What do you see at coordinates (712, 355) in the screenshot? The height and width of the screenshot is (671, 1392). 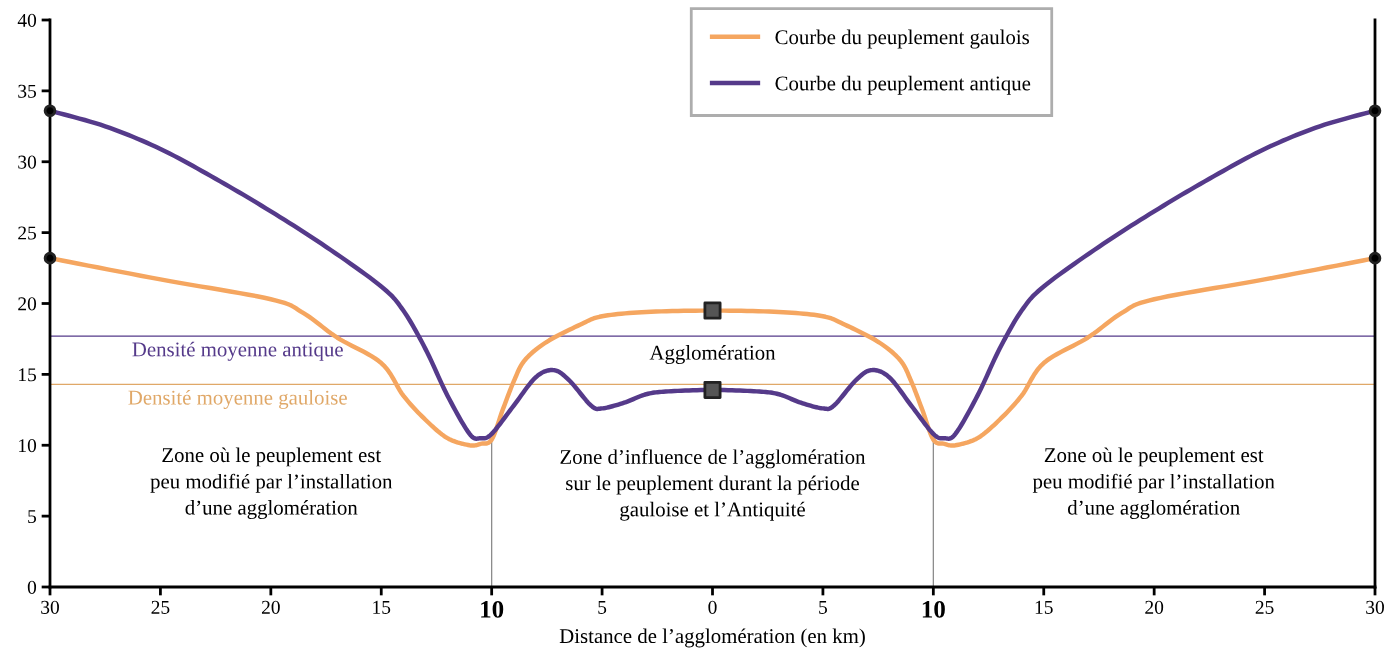 I see `annotation: Agglomération` at bounding box center [712, 355].